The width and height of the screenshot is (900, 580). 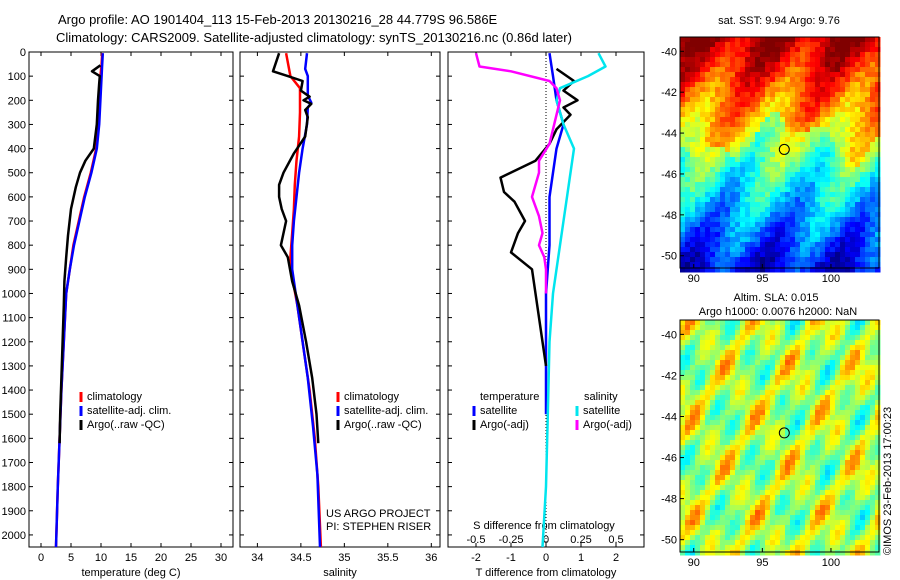 I want to click on y-tick-label: 1900, so click(x=14, y=512).